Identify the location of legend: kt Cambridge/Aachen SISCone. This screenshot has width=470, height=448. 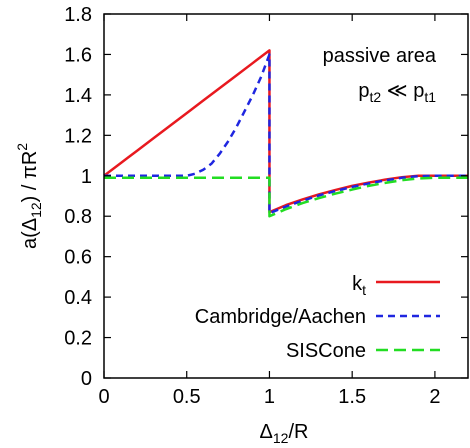
(317, 317).